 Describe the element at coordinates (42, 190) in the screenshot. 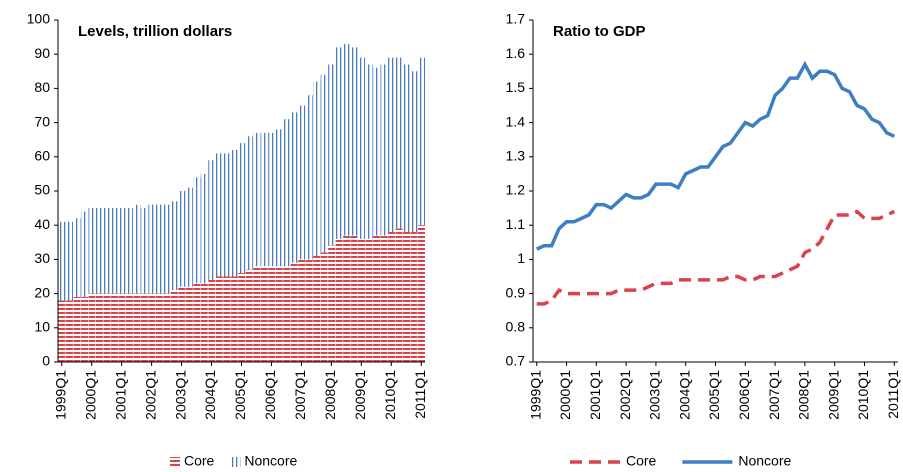

I see `y-tick-label: 50` at that location.